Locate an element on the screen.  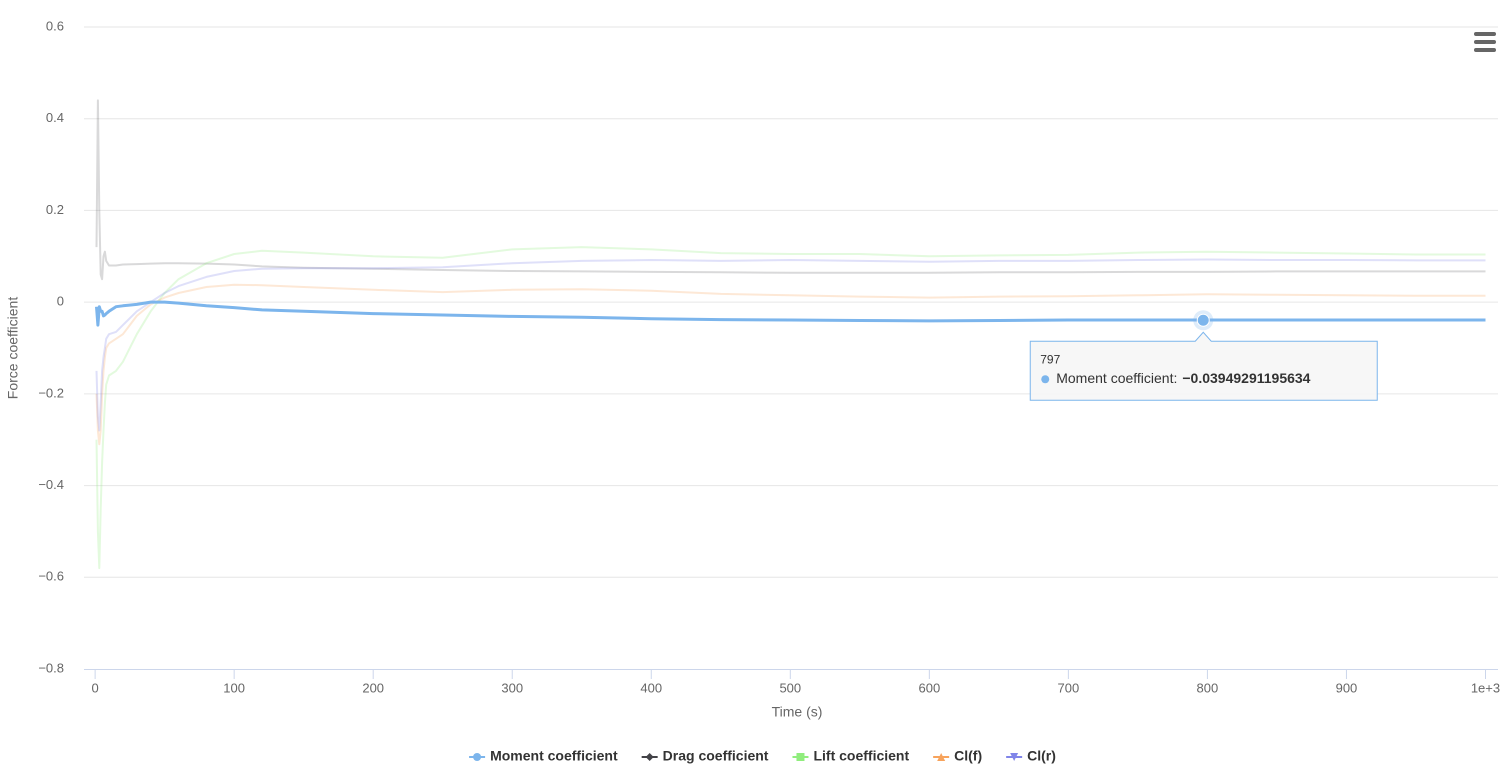
x-tick-label: 700 is located at coordinates (1069, 687).